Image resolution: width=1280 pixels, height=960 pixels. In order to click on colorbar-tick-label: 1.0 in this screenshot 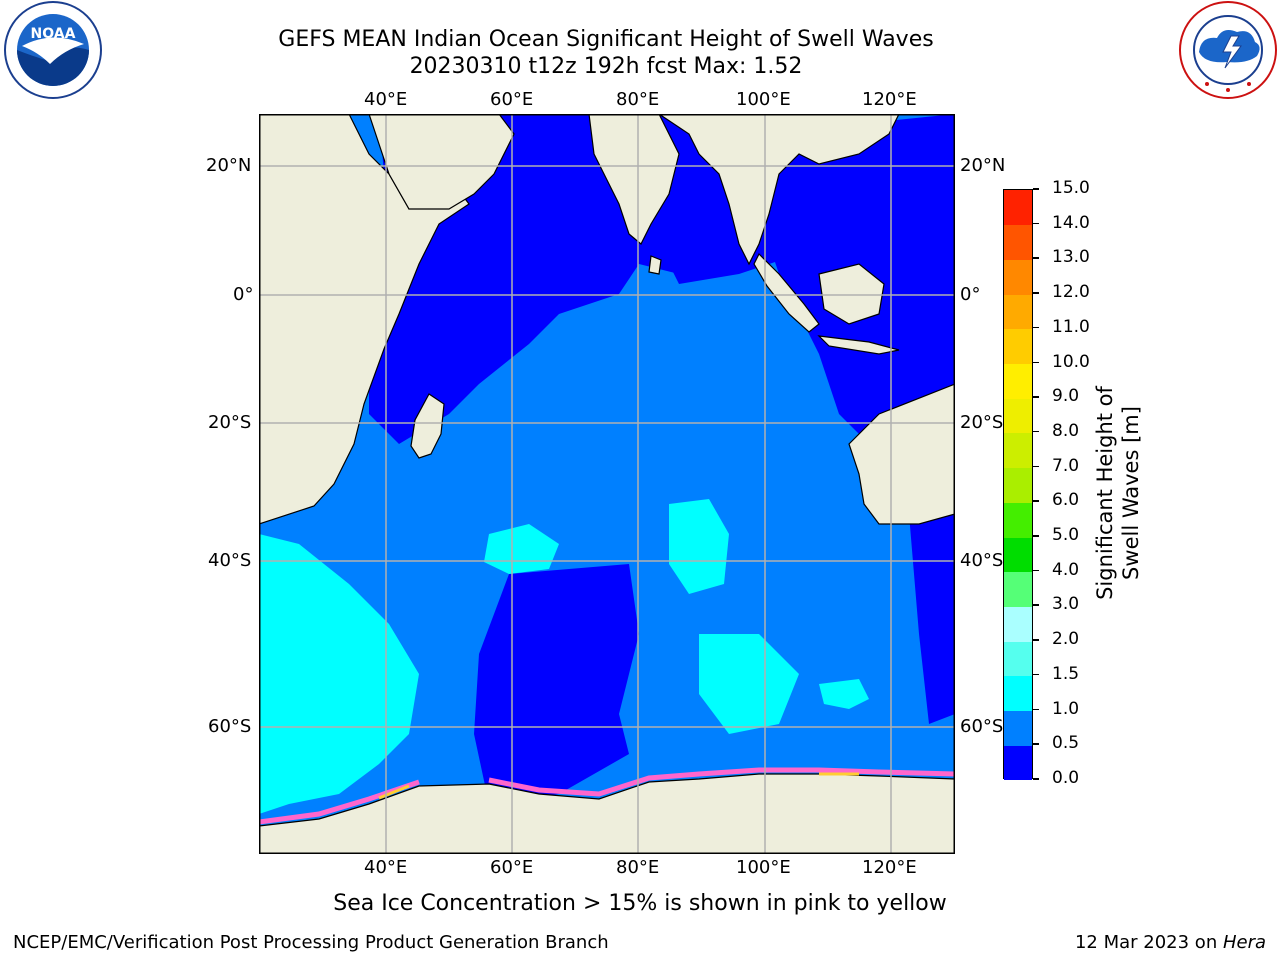, I will do `click(1066, 708)`.